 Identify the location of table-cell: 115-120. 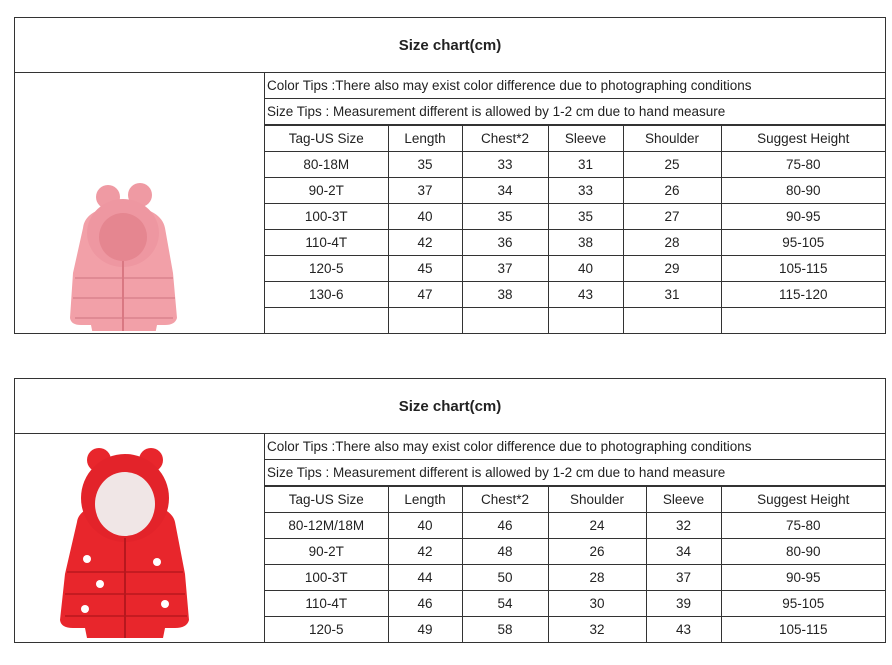
(802, 294).